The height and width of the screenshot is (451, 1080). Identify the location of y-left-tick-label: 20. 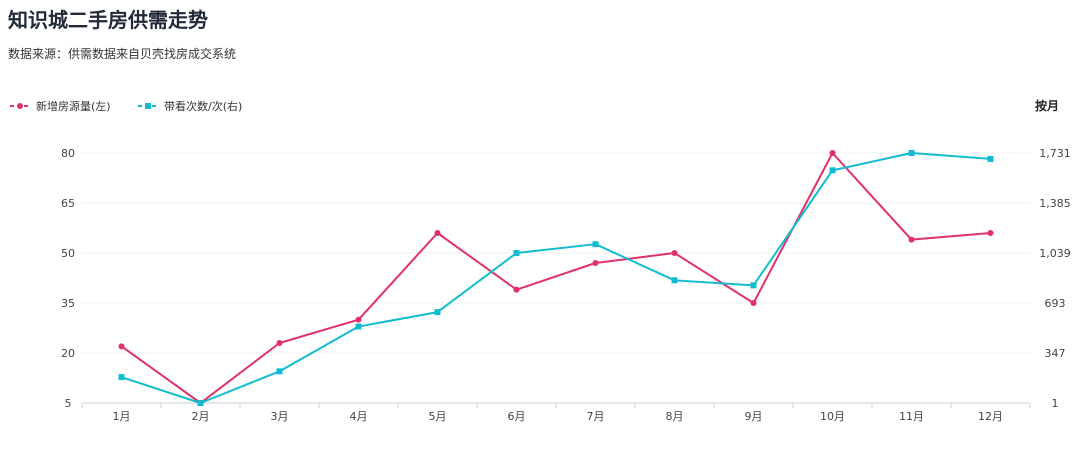
(68, 353).